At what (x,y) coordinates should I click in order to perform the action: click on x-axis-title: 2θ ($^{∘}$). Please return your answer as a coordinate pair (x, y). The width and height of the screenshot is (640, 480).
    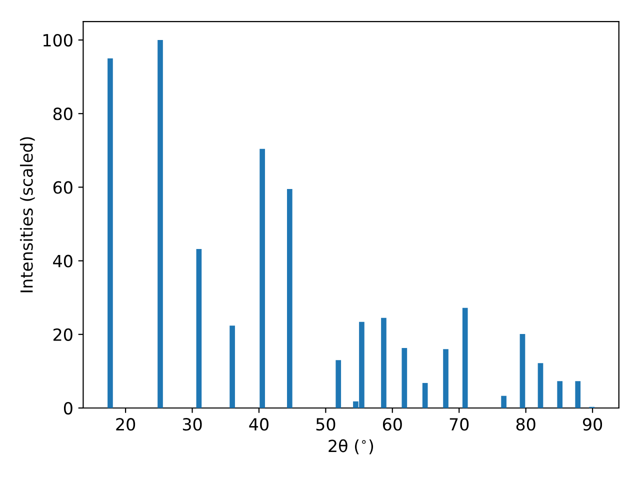
    Looking at the image, I should click on (351, 446).